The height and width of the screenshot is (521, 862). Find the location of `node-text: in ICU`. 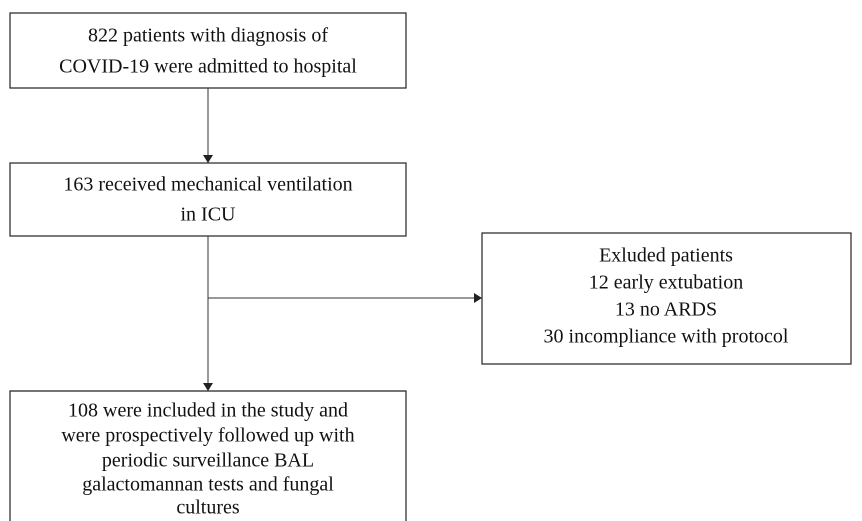

node-text: in ICU is located at coordinates (209, 215).